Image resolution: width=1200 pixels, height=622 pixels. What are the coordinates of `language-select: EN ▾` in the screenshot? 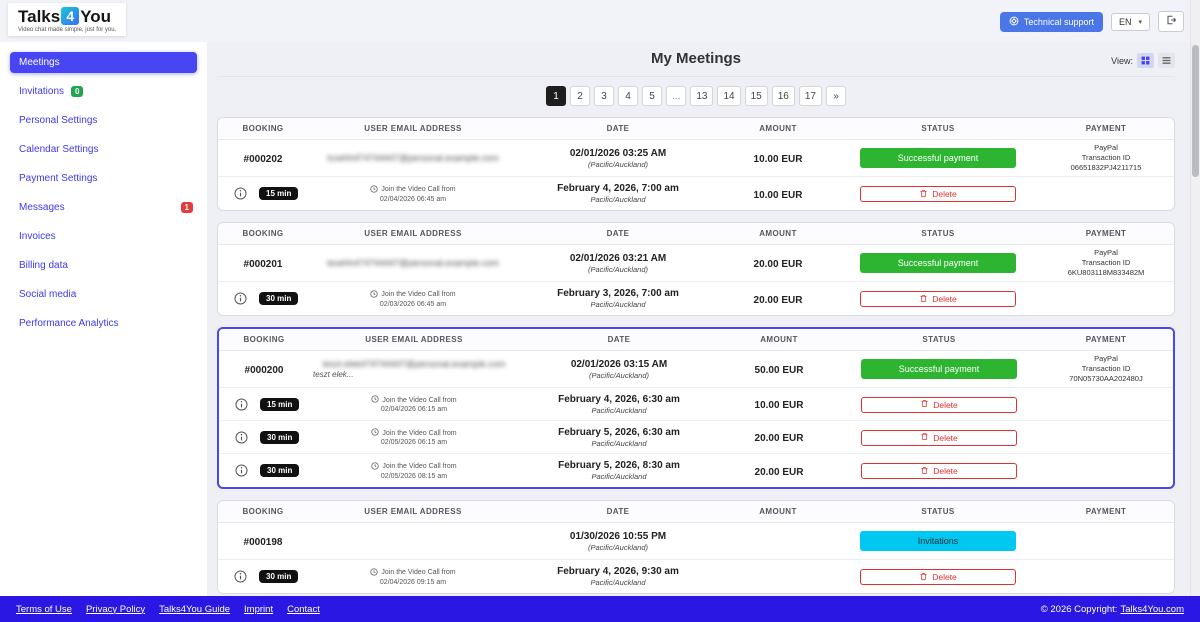 It's located at (1130, 21).